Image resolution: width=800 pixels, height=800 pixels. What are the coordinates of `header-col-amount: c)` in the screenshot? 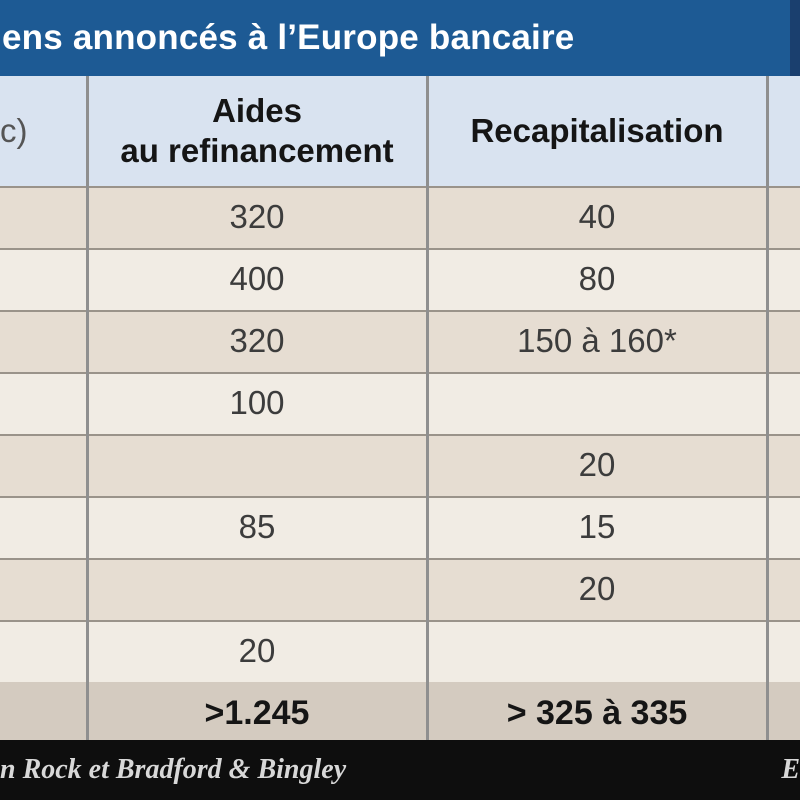 It's located at (14, 130).